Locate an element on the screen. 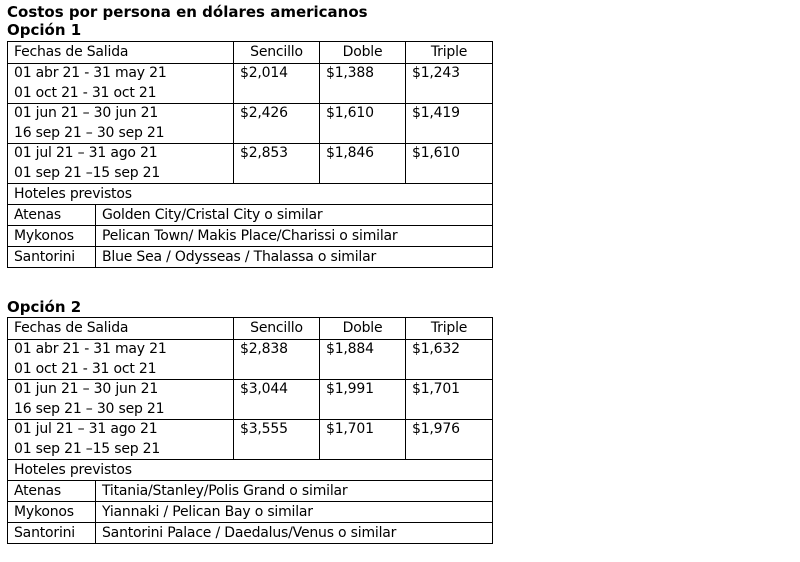 This screenshot has height=562, width=800. price-triple: $1,419 is located at coordinates (449, 123).